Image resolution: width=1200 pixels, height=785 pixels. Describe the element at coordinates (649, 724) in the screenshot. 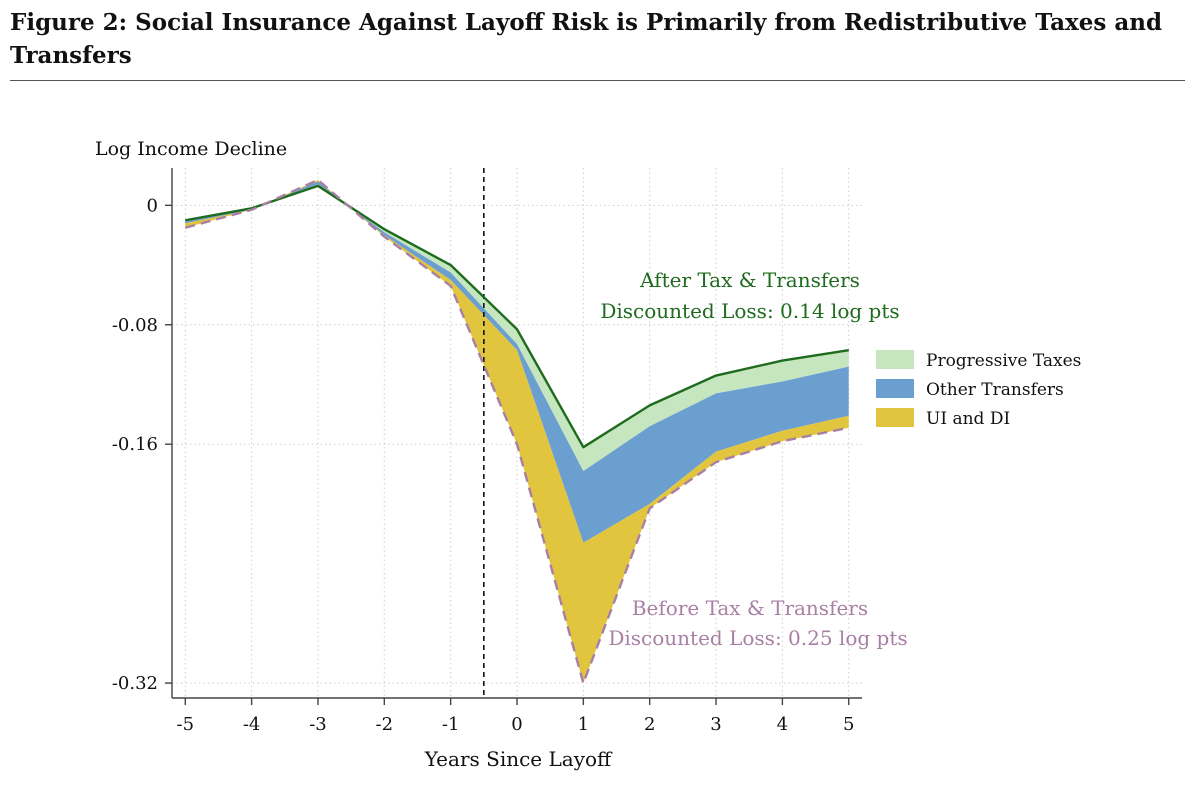

I see `x-tick-label: 2` at that location.